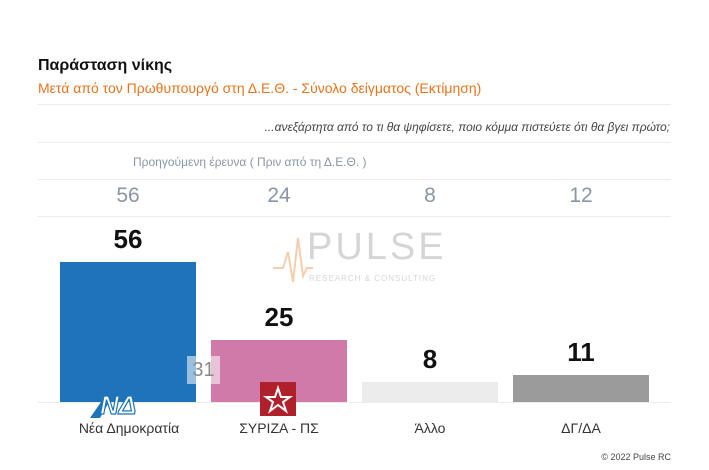  Describe the element at coordinates (377, 247) in the screenshot. I see `watermark-text: PULSE` at that location.